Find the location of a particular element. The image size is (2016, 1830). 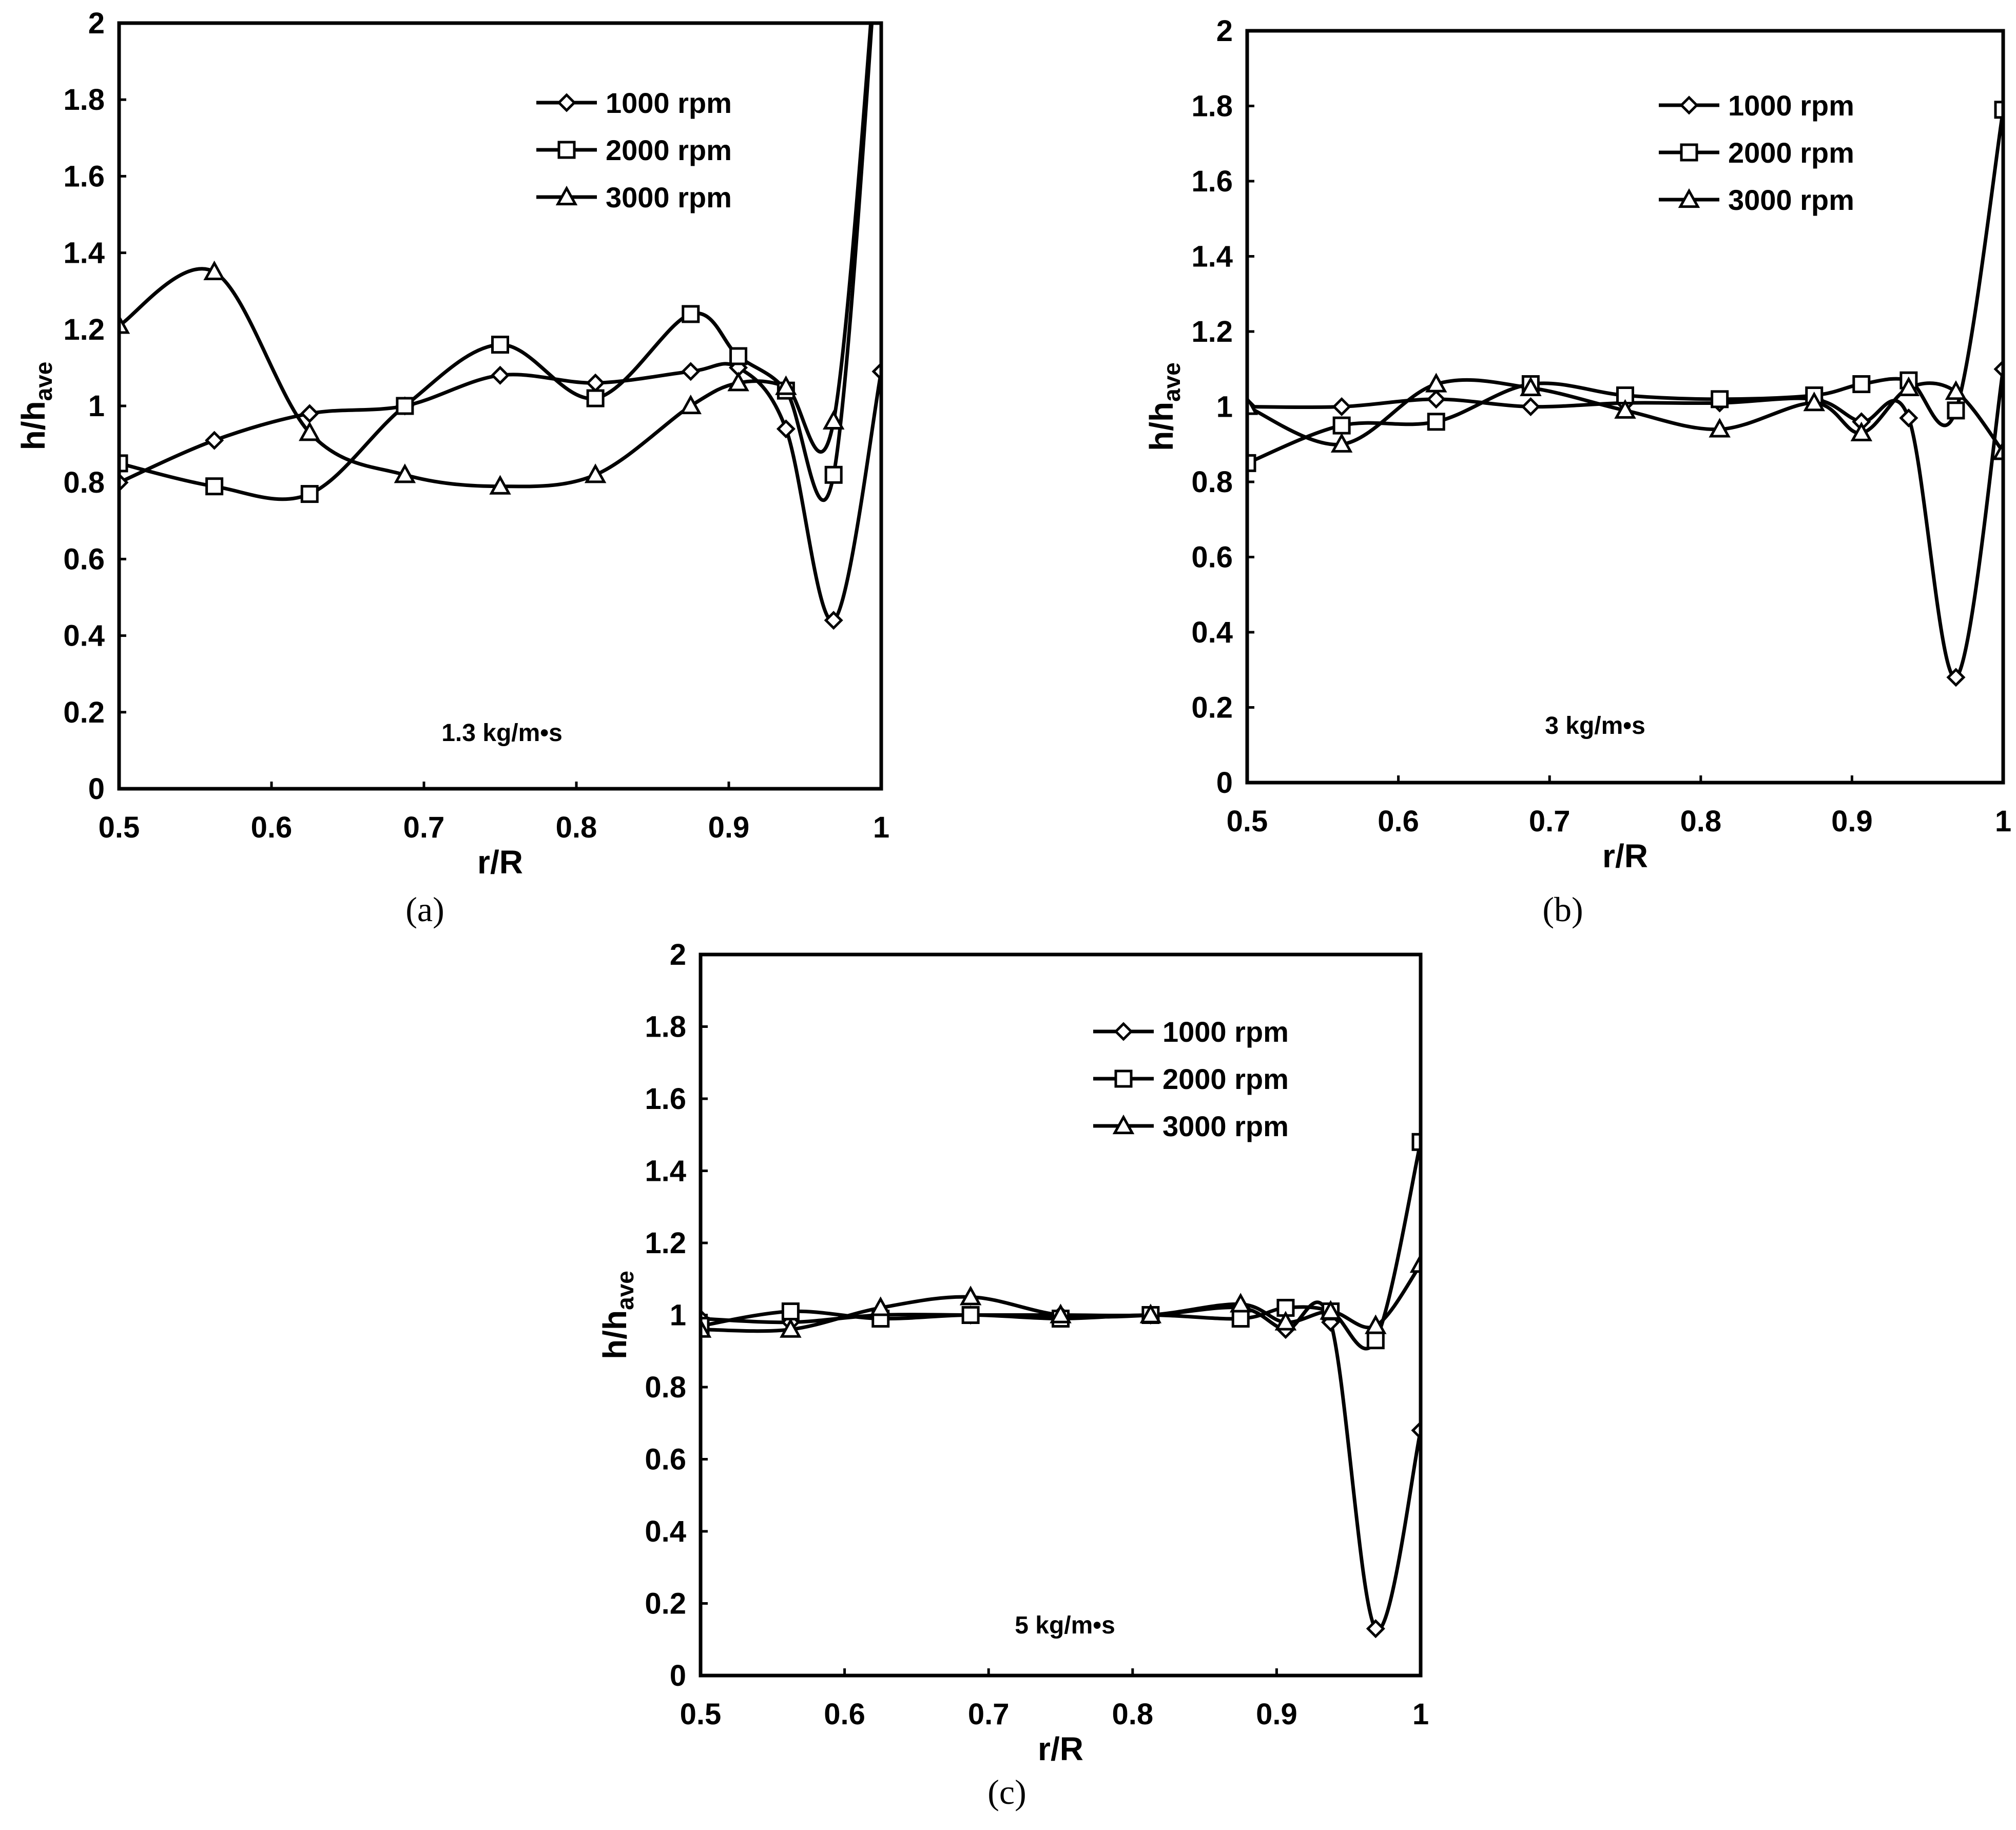

legend-marker-diamond is located at coordinates (1689, 105).